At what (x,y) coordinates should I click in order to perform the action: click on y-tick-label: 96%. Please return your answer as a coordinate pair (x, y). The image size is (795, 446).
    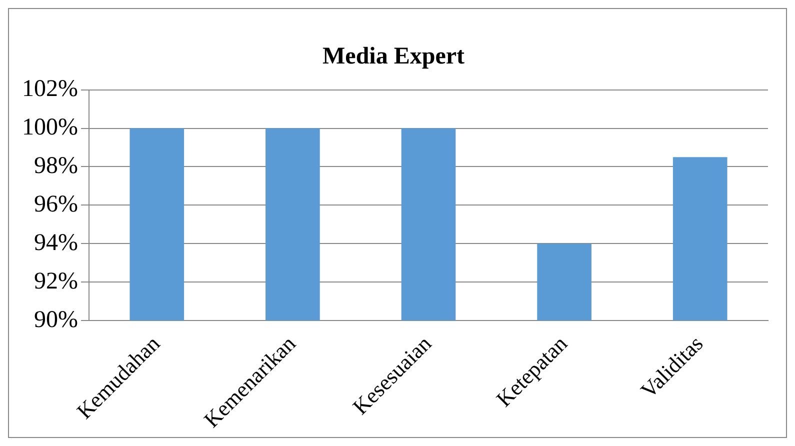
    Looking at the image, I should click on (56, 204).